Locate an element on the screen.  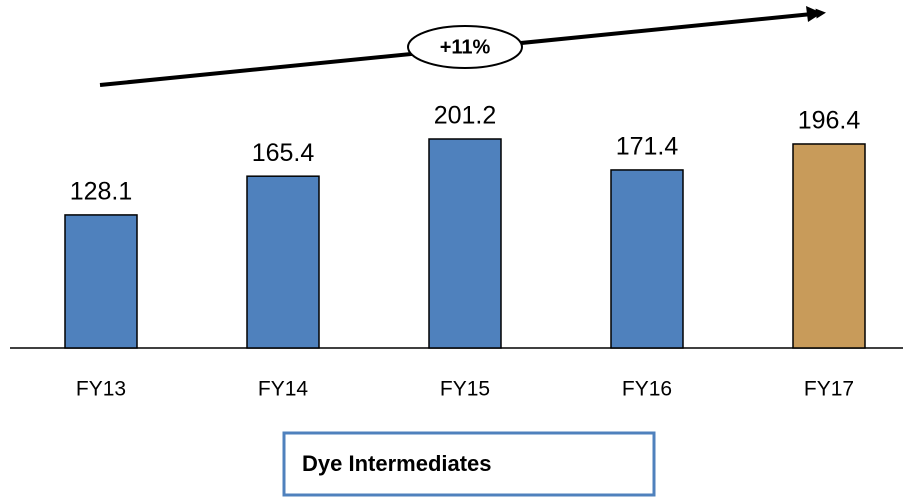
x-tick-label: FY15 is located at coordinates (465, 389).